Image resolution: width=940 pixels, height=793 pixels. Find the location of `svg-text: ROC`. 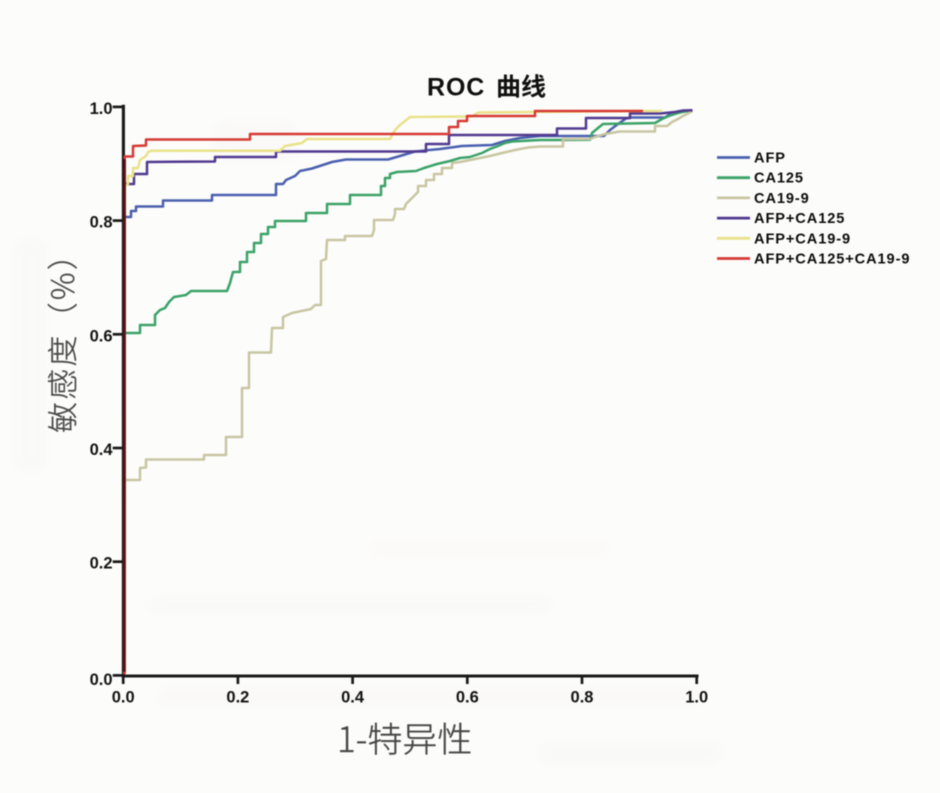

svg-text: ROC is located at coordinates (456, 88).